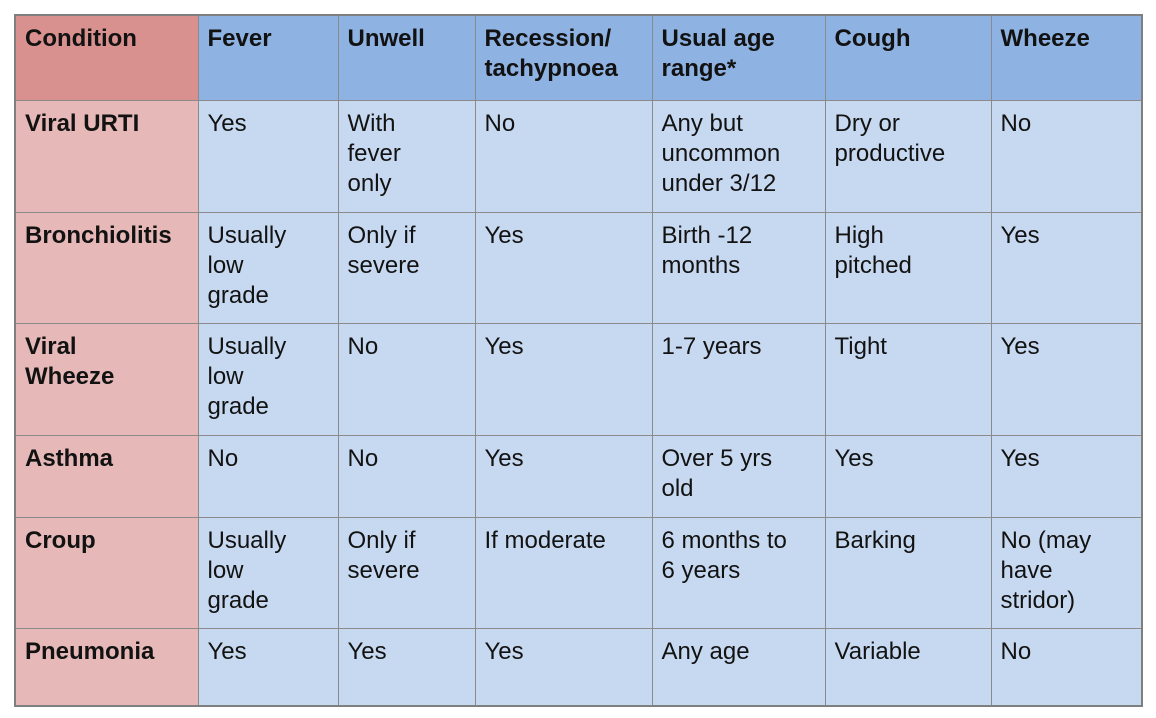  What do you see at coordinates (106, 379) in the screenshot?
I see `condition-cell-viral-wheeze: Viral Wheeze` at bounding box center [106, 379].